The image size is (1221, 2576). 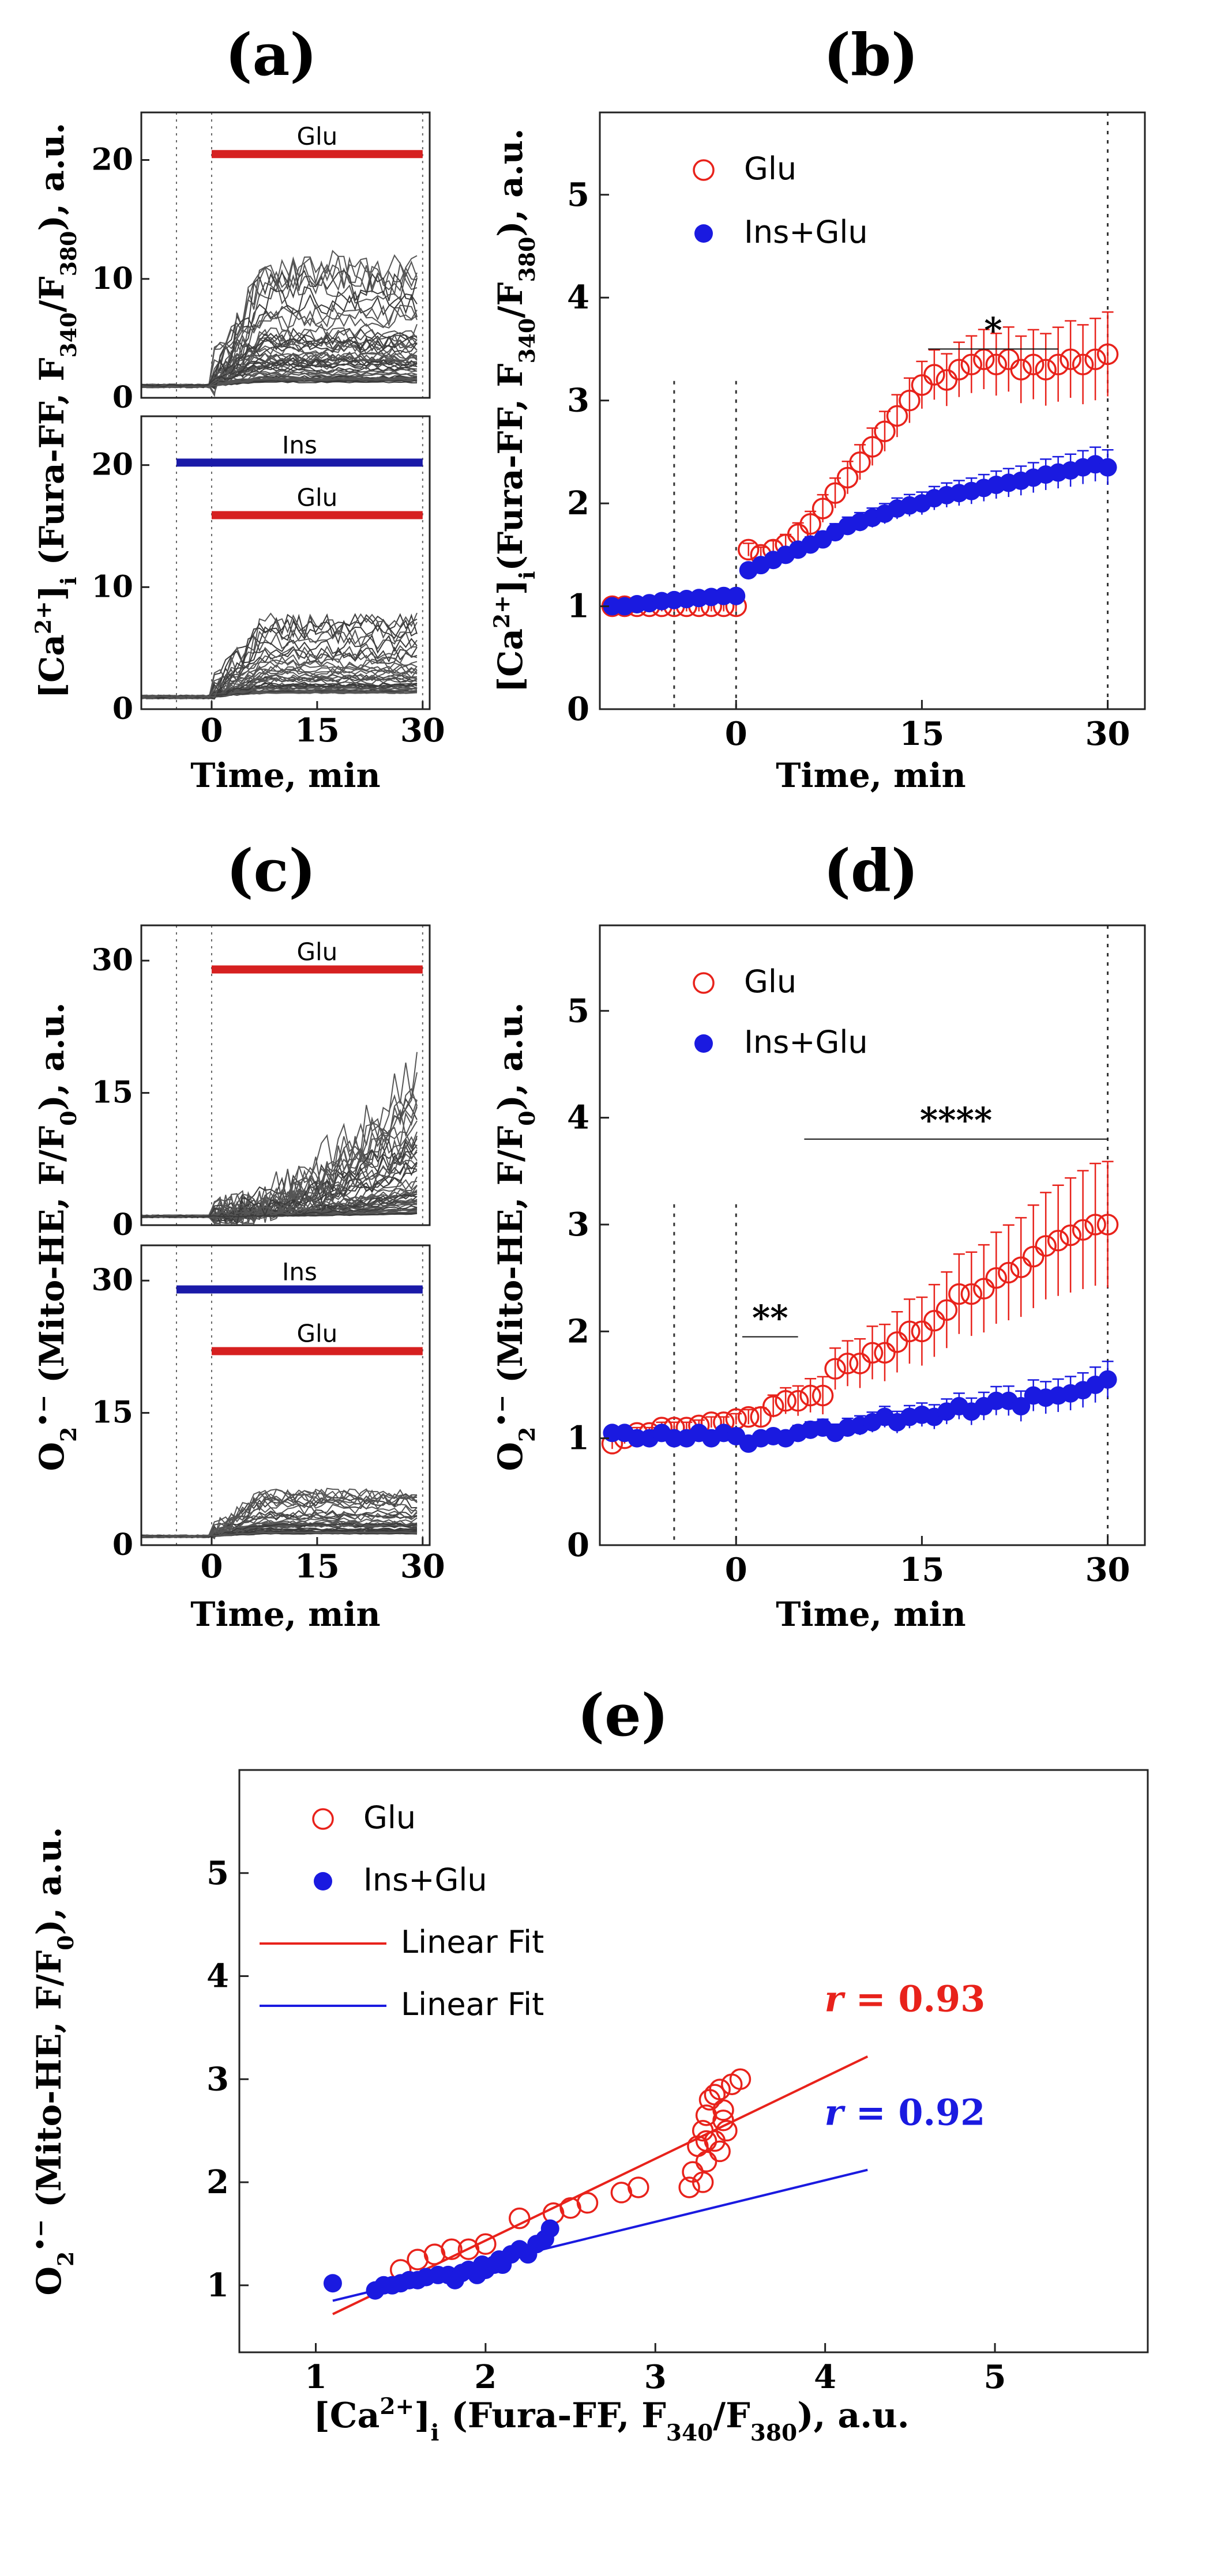 I want to click on chart-b: * 0 1 2 3 4 5 0 15 30 Glu Ins+Glu, so click(x=857, y=432).